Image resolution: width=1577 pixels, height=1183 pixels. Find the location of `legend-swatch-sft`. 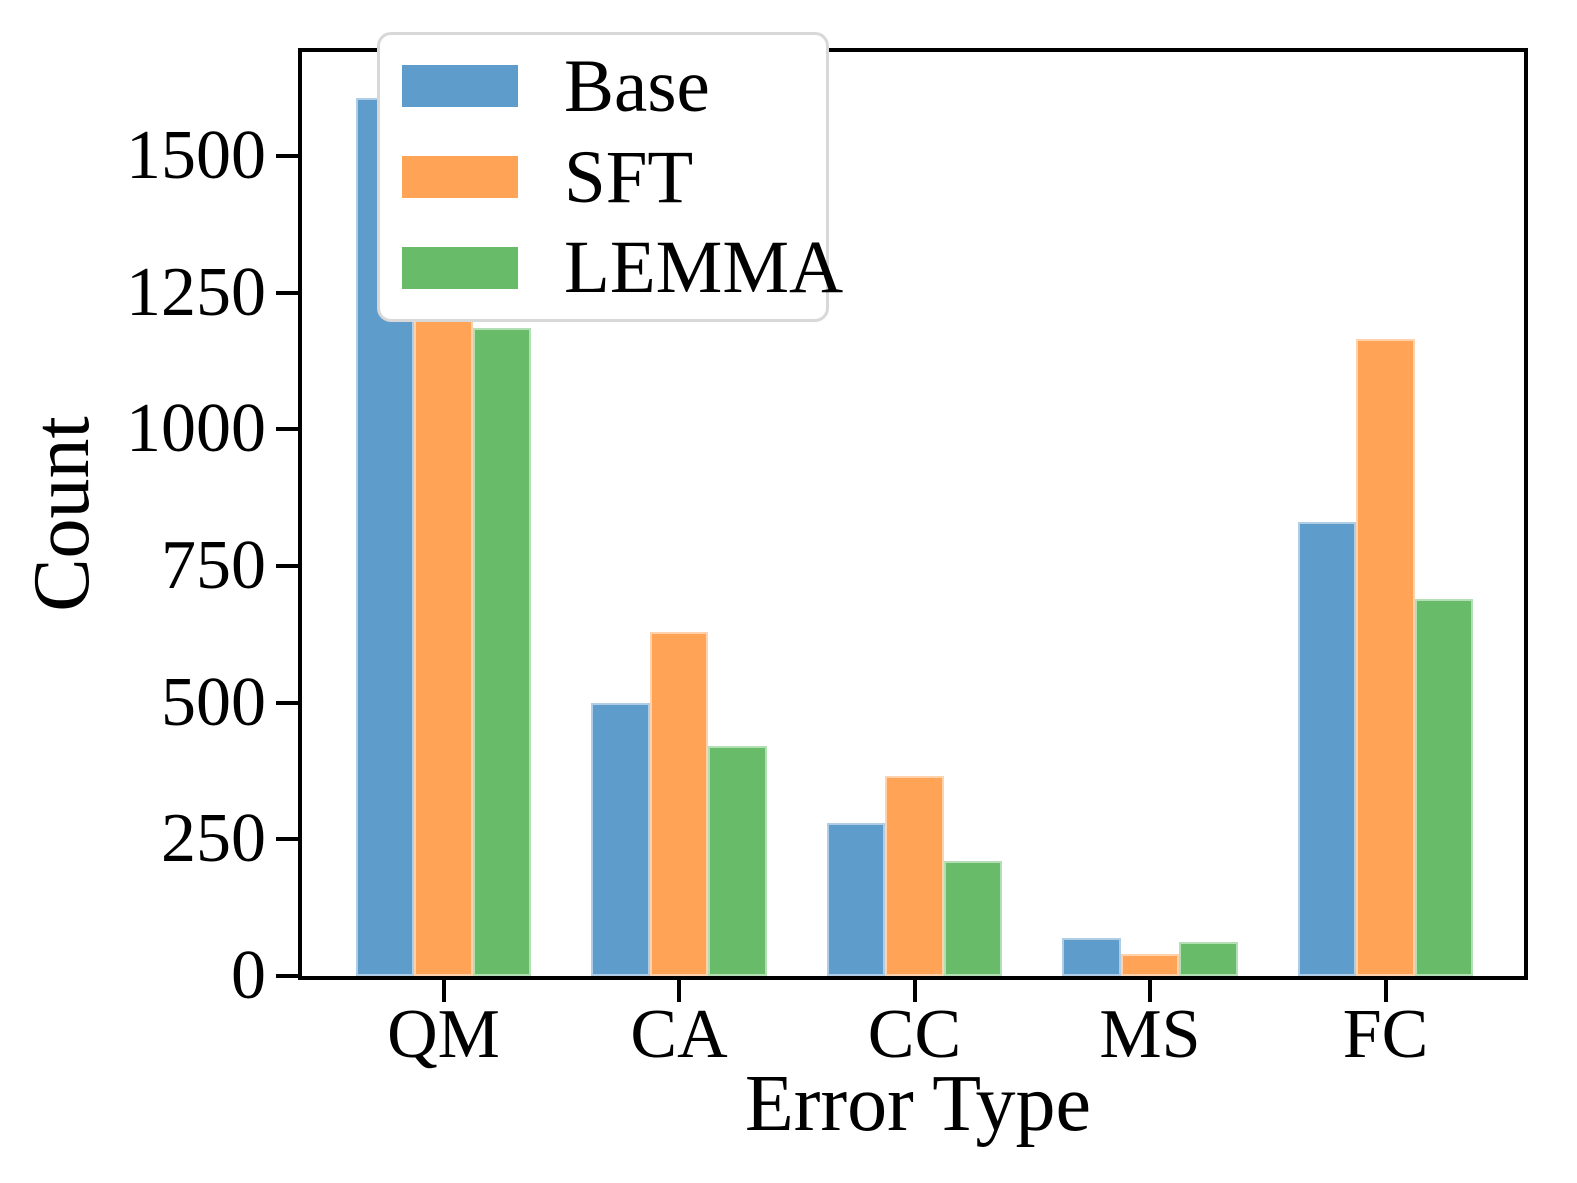

legend-swatch-sft is located at coordinates (460, 177).